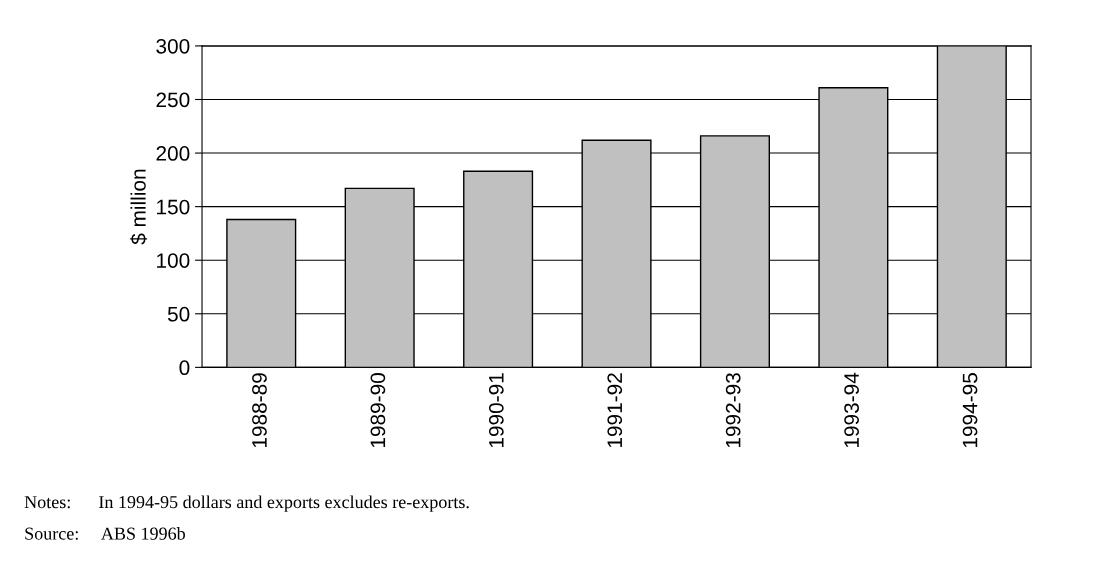  I want to click on y-tick-label: 0, so click(184, 368).